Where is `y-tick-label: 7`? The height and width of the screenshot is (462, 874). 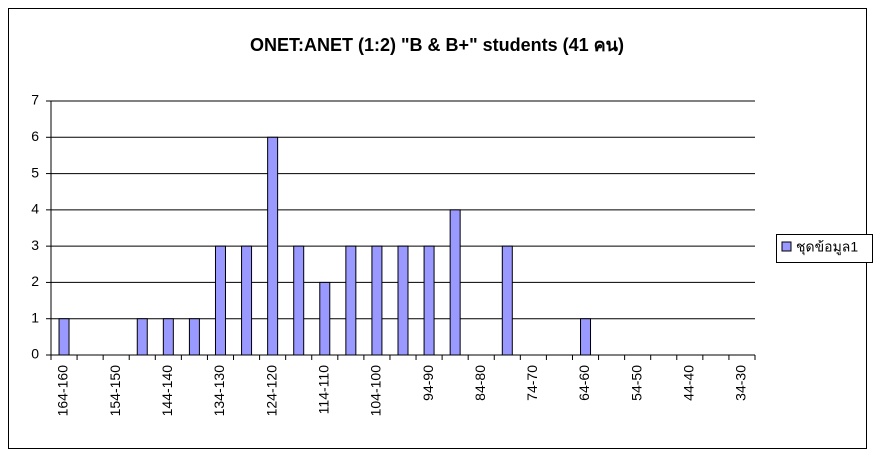
y-tick-label: 7 is located at coordinates (35, 100).